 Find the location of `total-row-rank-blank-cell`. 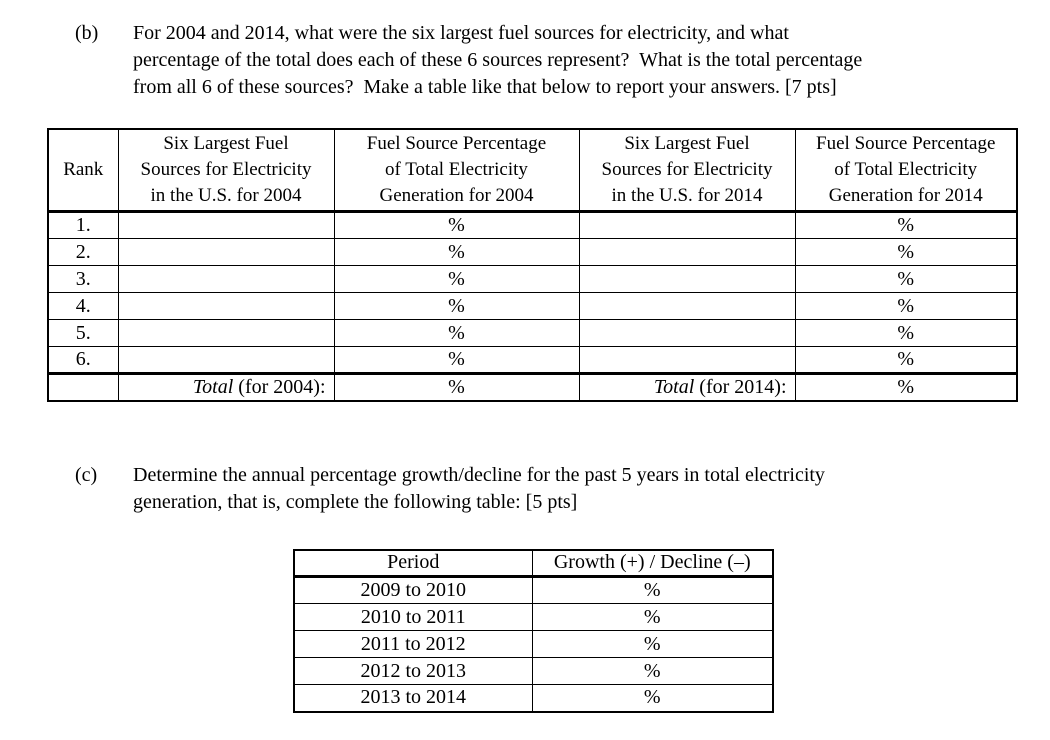

total-row-rank-blank-cell is located at coordinates (83, 387).